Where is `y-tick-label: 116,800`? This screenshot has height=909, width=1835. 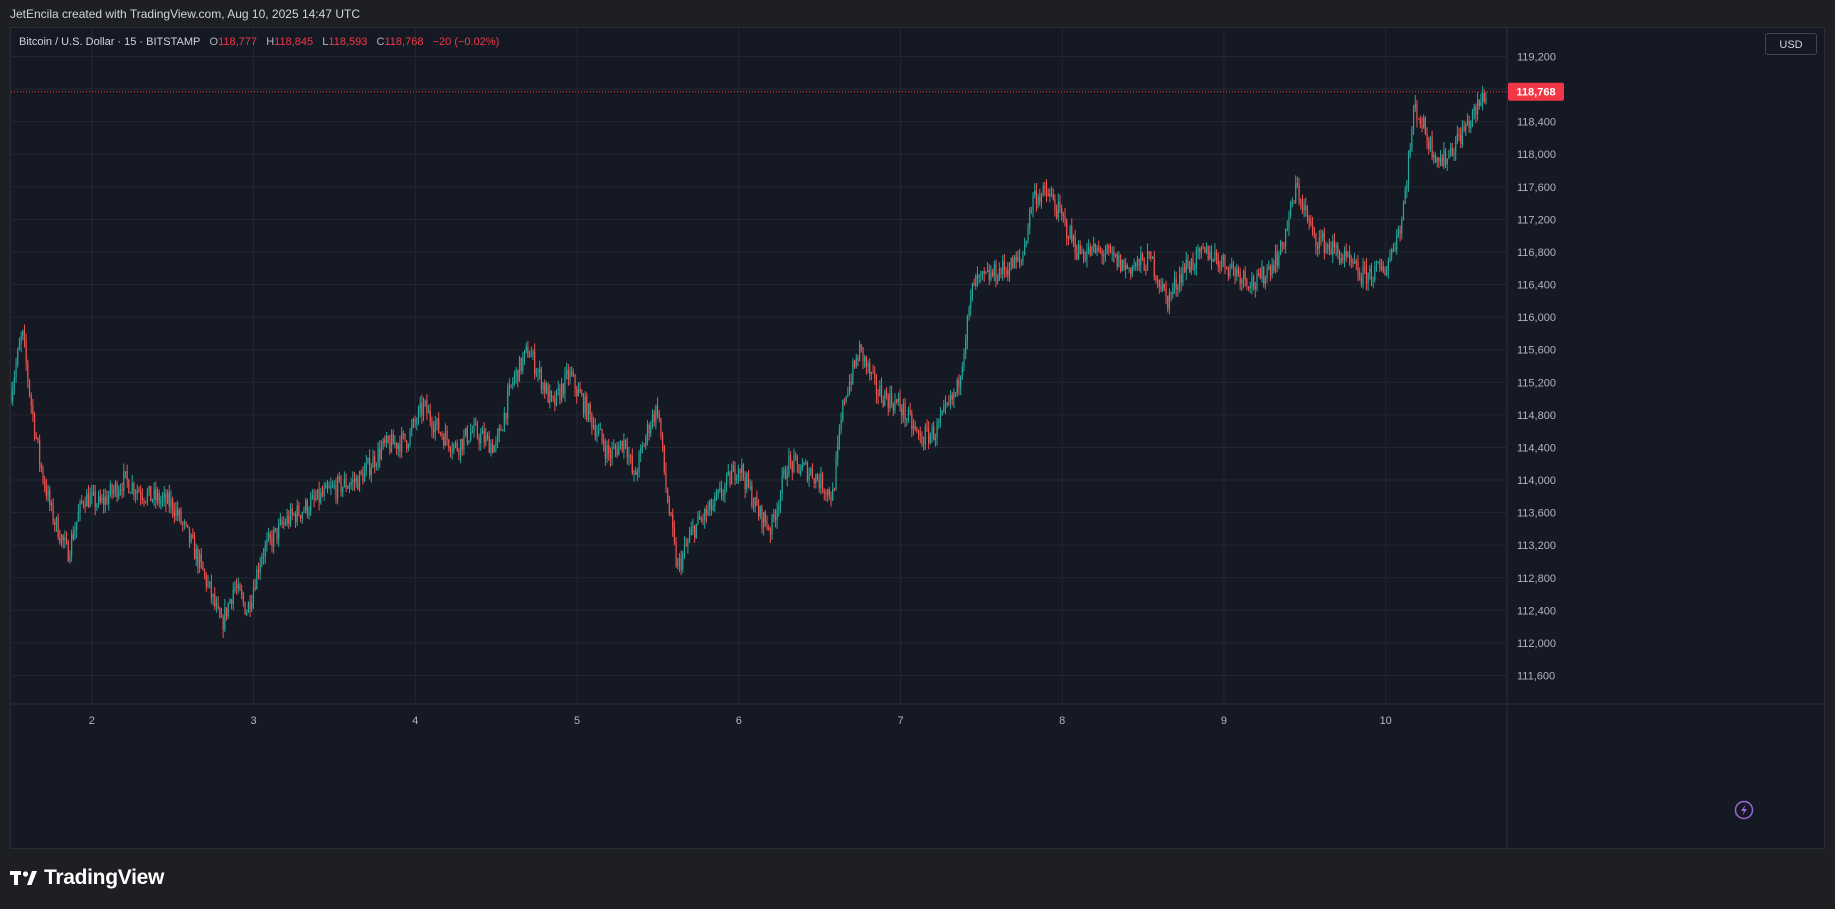
y-tick-label: 116,800 is located at coordinates (1536, 253).